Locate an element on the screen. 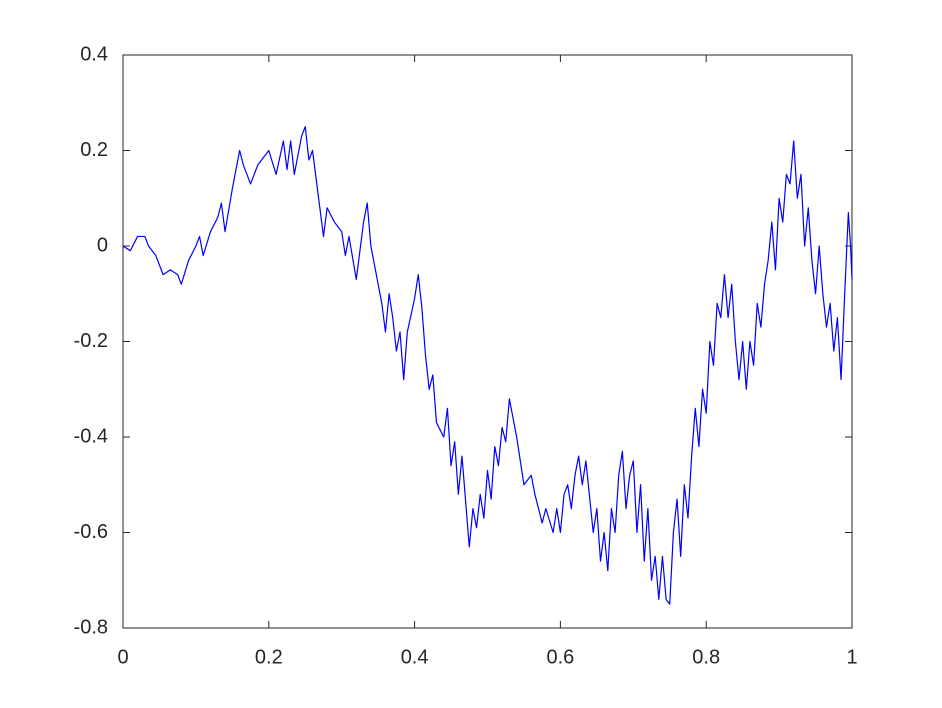 The height and width of the screenshot is (708, 942). y-tick-label: -0.4 is located at coordinates (91, 436).